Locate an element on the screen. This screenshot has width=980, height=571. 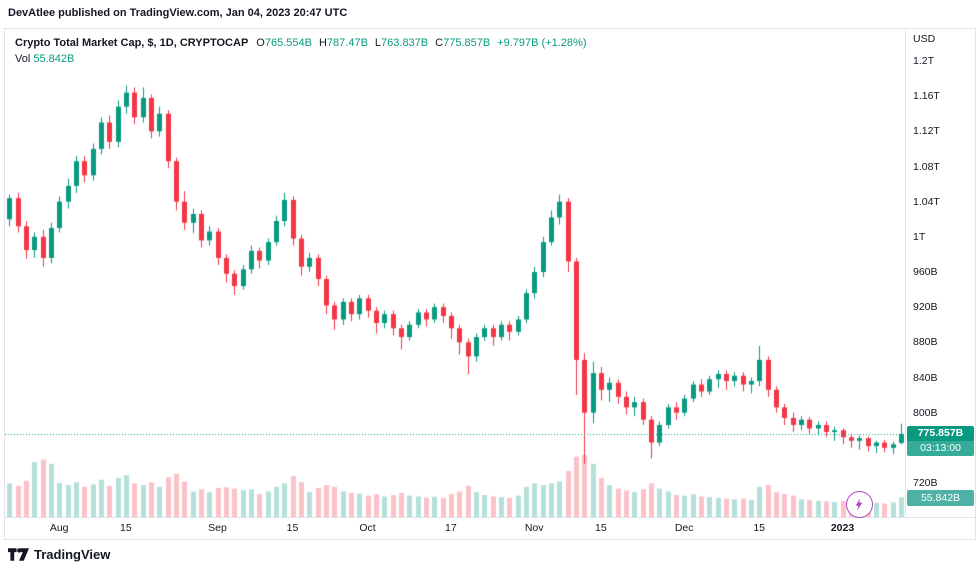
price-tick-label: 1.12T is located at coordinates (926, 131).